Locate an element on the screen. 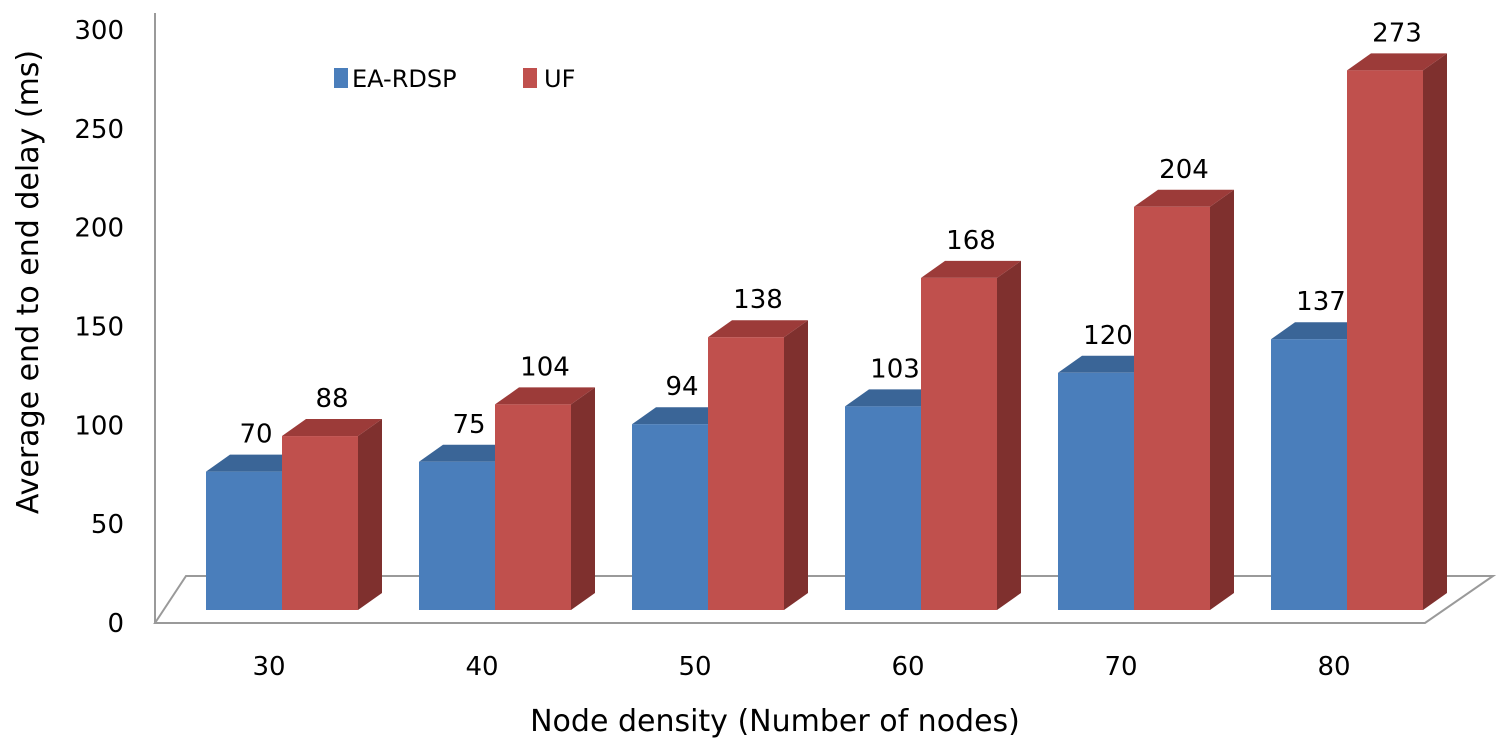  x-tick-label: 60 is located at coordinates (907, 667).